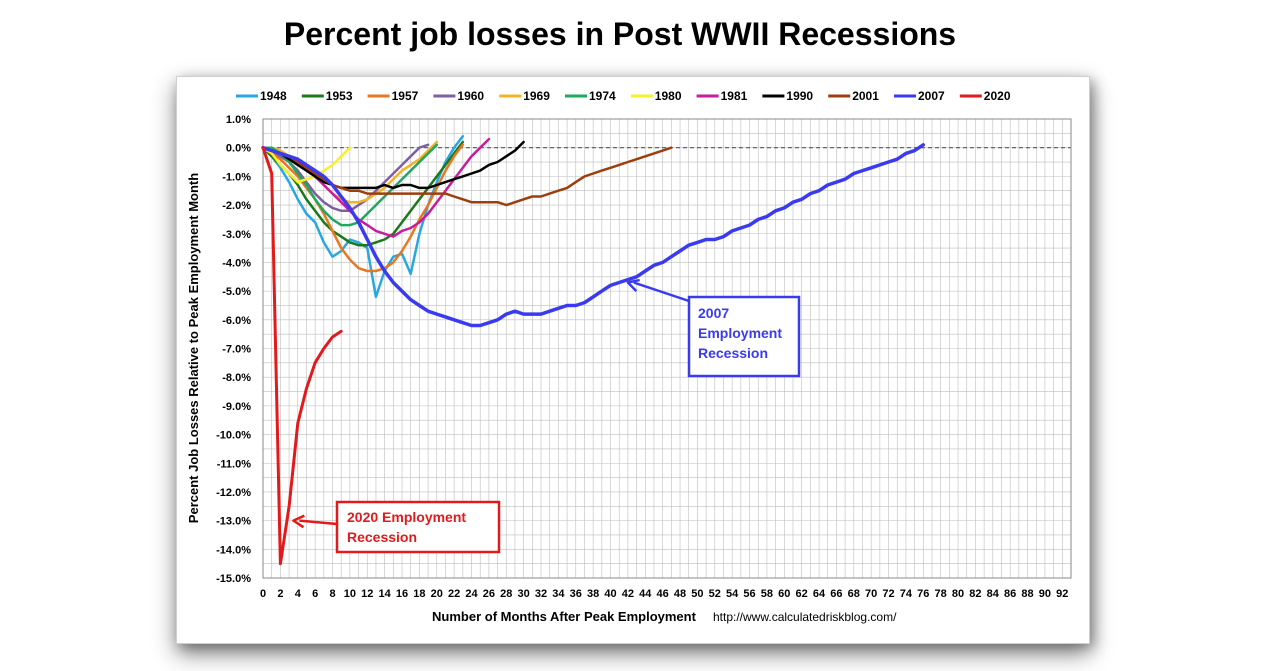 This screenshot has width=1266, height=671. I want to click on x-tick-label: 70, so click(871, 594).